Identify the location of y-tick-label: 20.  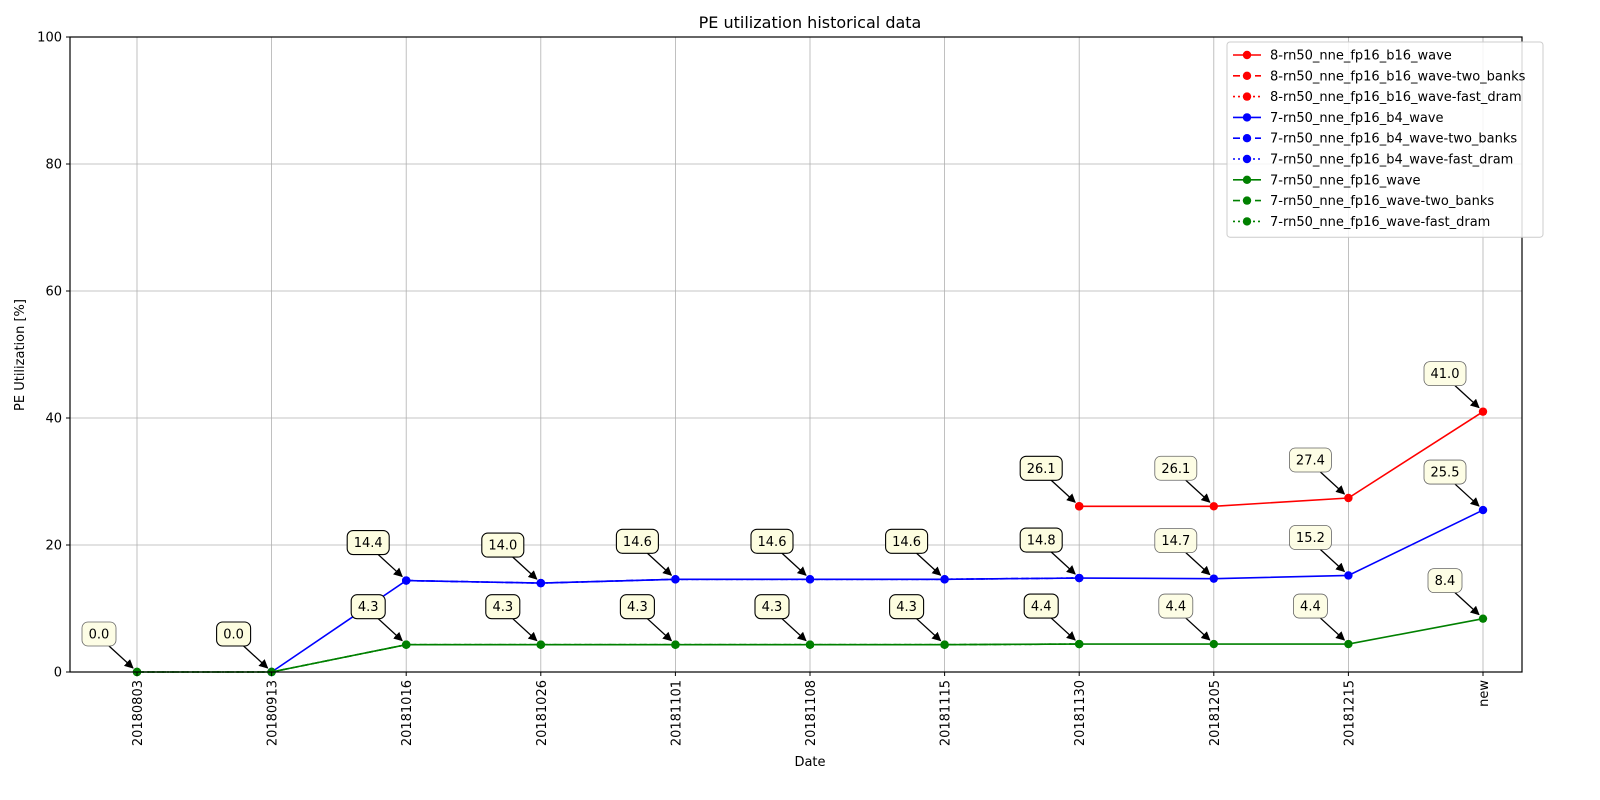
(53, 546).